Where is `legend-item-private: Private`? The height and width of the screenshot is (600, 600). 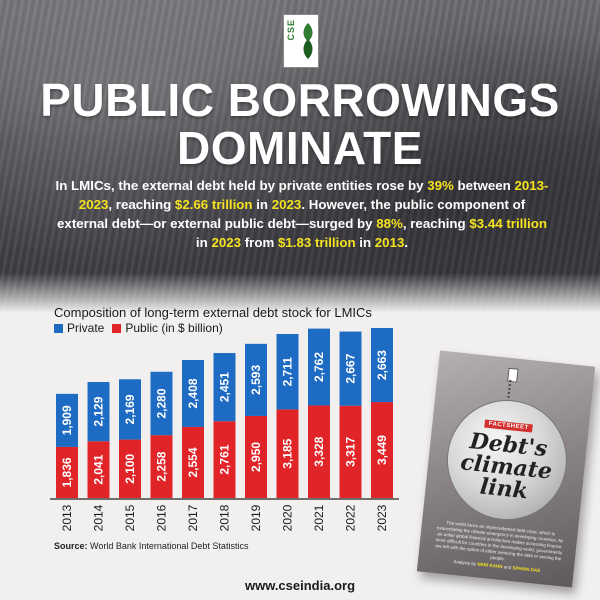
legend-item-private: Private is located at coordinates (79, 328).